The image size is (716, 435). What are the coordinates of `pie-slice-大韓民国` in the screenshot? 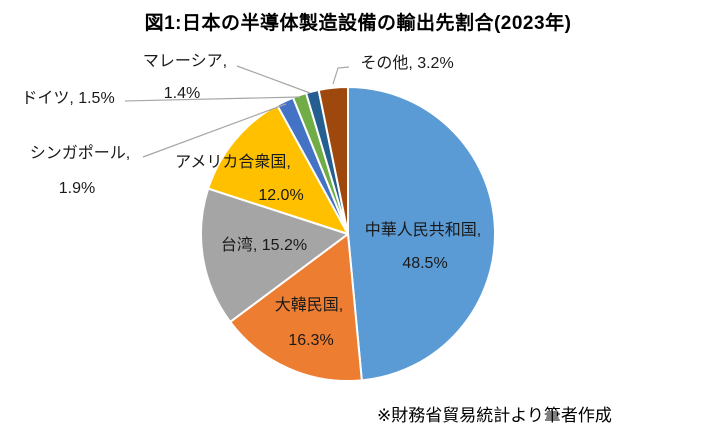 It's located at (296, 307).